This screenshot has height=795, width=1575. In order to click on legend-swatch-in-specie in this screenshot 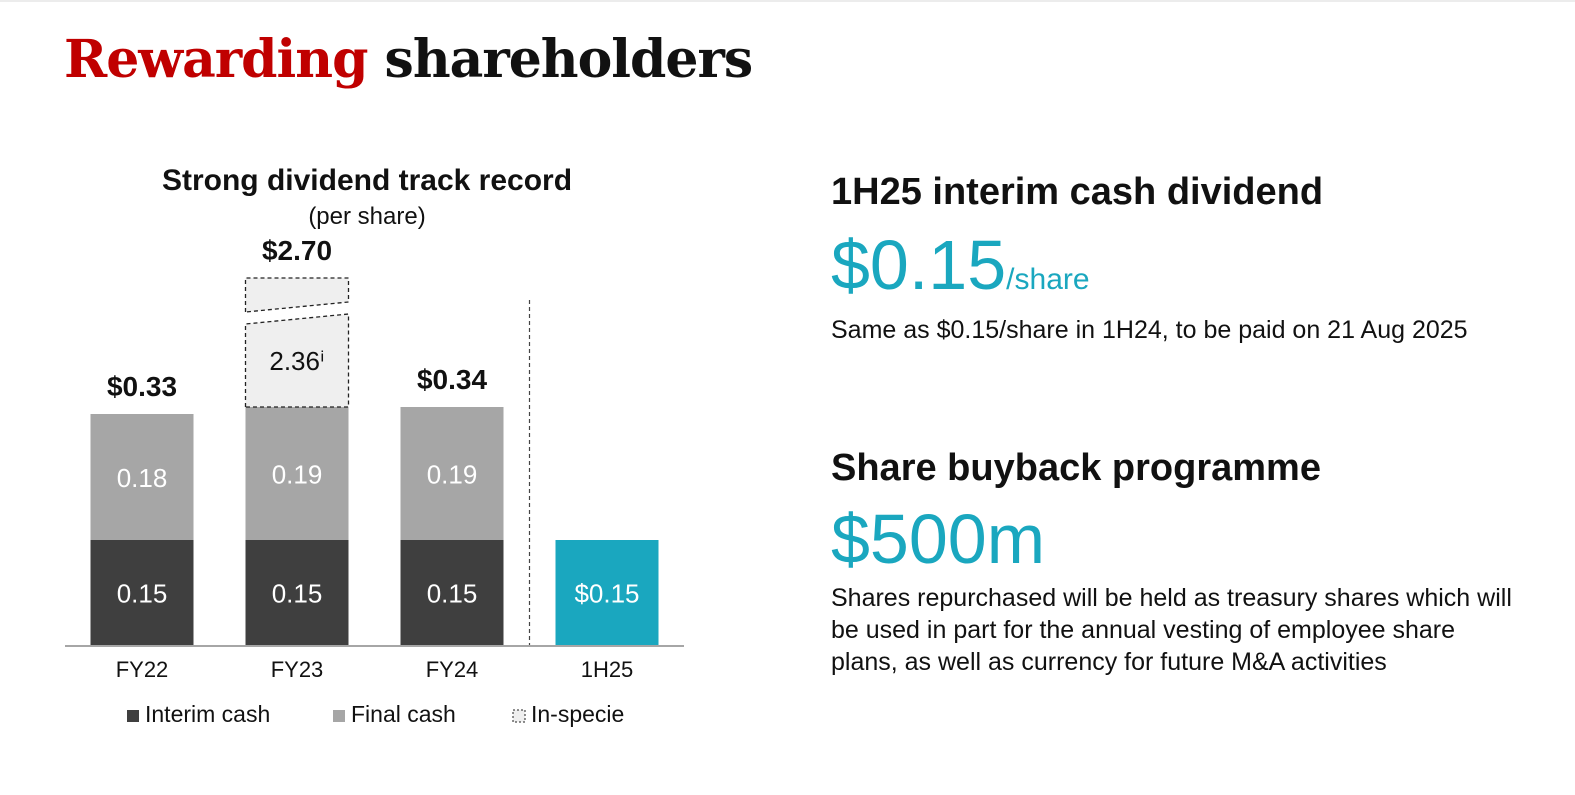, I will do `click(519, 716)`.